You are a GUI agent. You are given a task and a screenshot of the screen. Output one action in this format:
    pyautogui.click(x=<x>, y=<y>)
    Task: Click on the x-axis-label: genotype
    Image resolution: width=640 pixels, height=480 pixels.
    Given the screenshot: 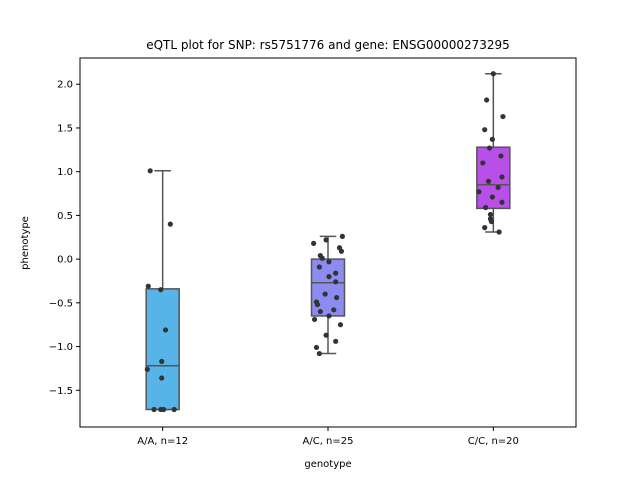 What is the action you would take?
    pyautogui.click(x=327, y=464)
    